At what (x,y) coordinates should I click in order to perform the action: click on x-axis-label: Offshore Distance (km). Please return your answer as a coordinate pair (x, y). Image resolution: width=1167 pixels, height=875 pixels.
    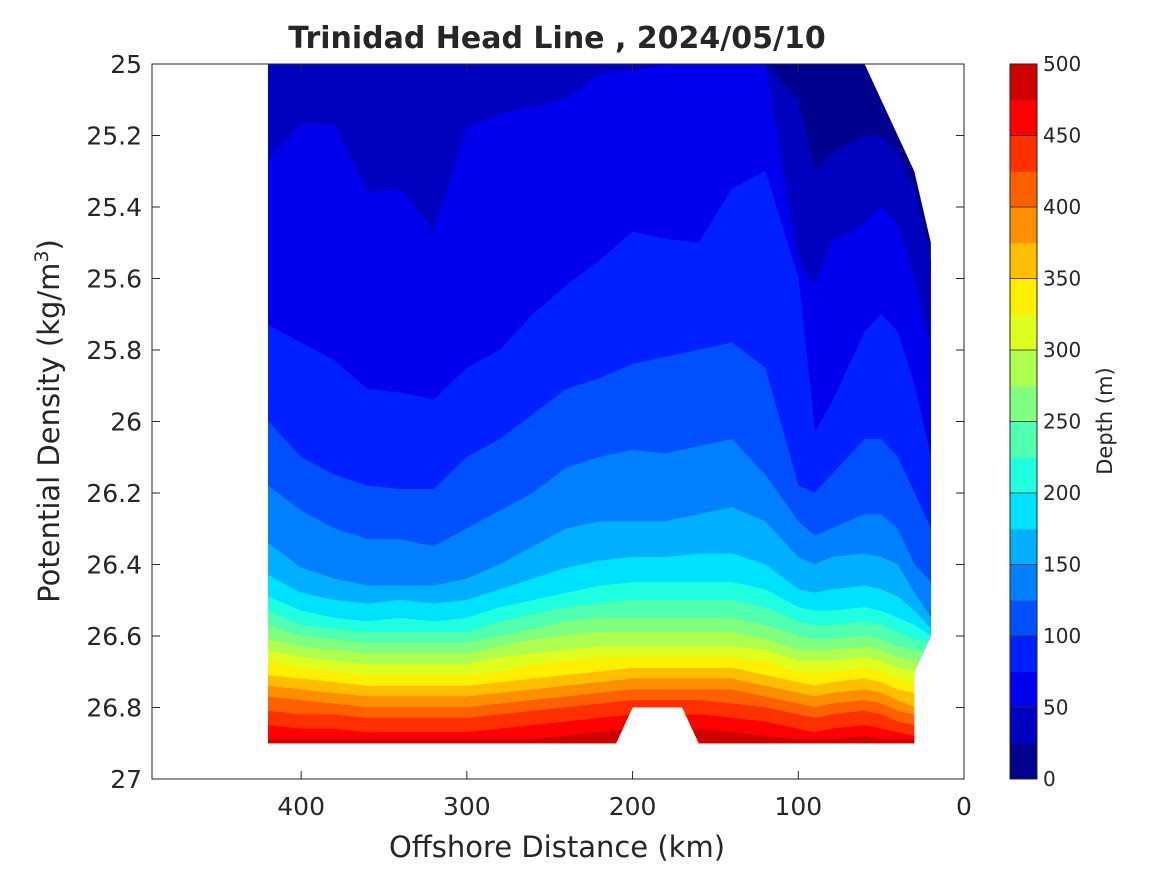
    Looking at the image, I should click on (557, 847).